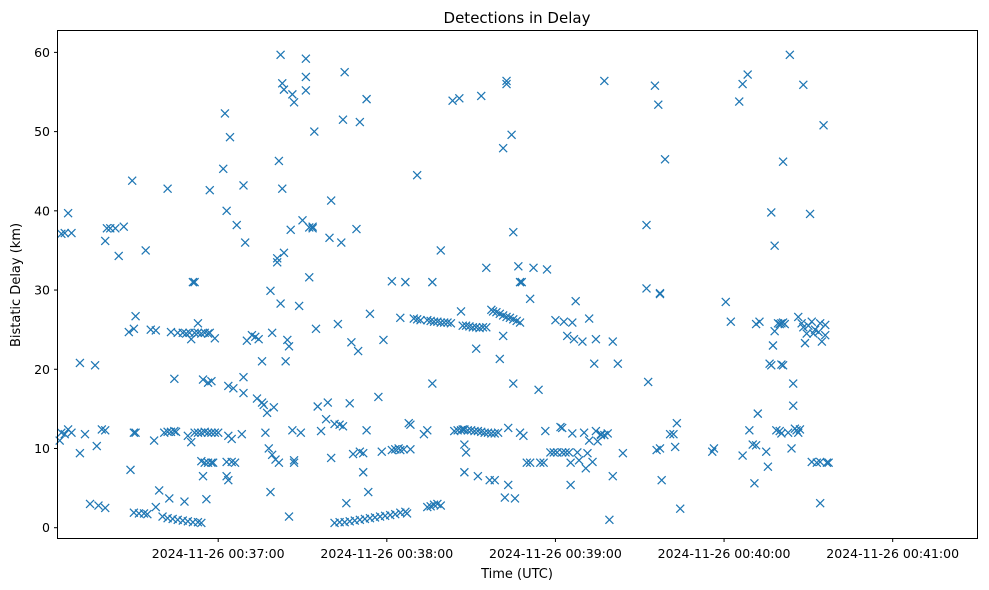 The image size is (989, 590). What do you see at coordinates (46, 527) in the screenshot?
I see `y-tick-label: 0` at bounding box center [46, 527].